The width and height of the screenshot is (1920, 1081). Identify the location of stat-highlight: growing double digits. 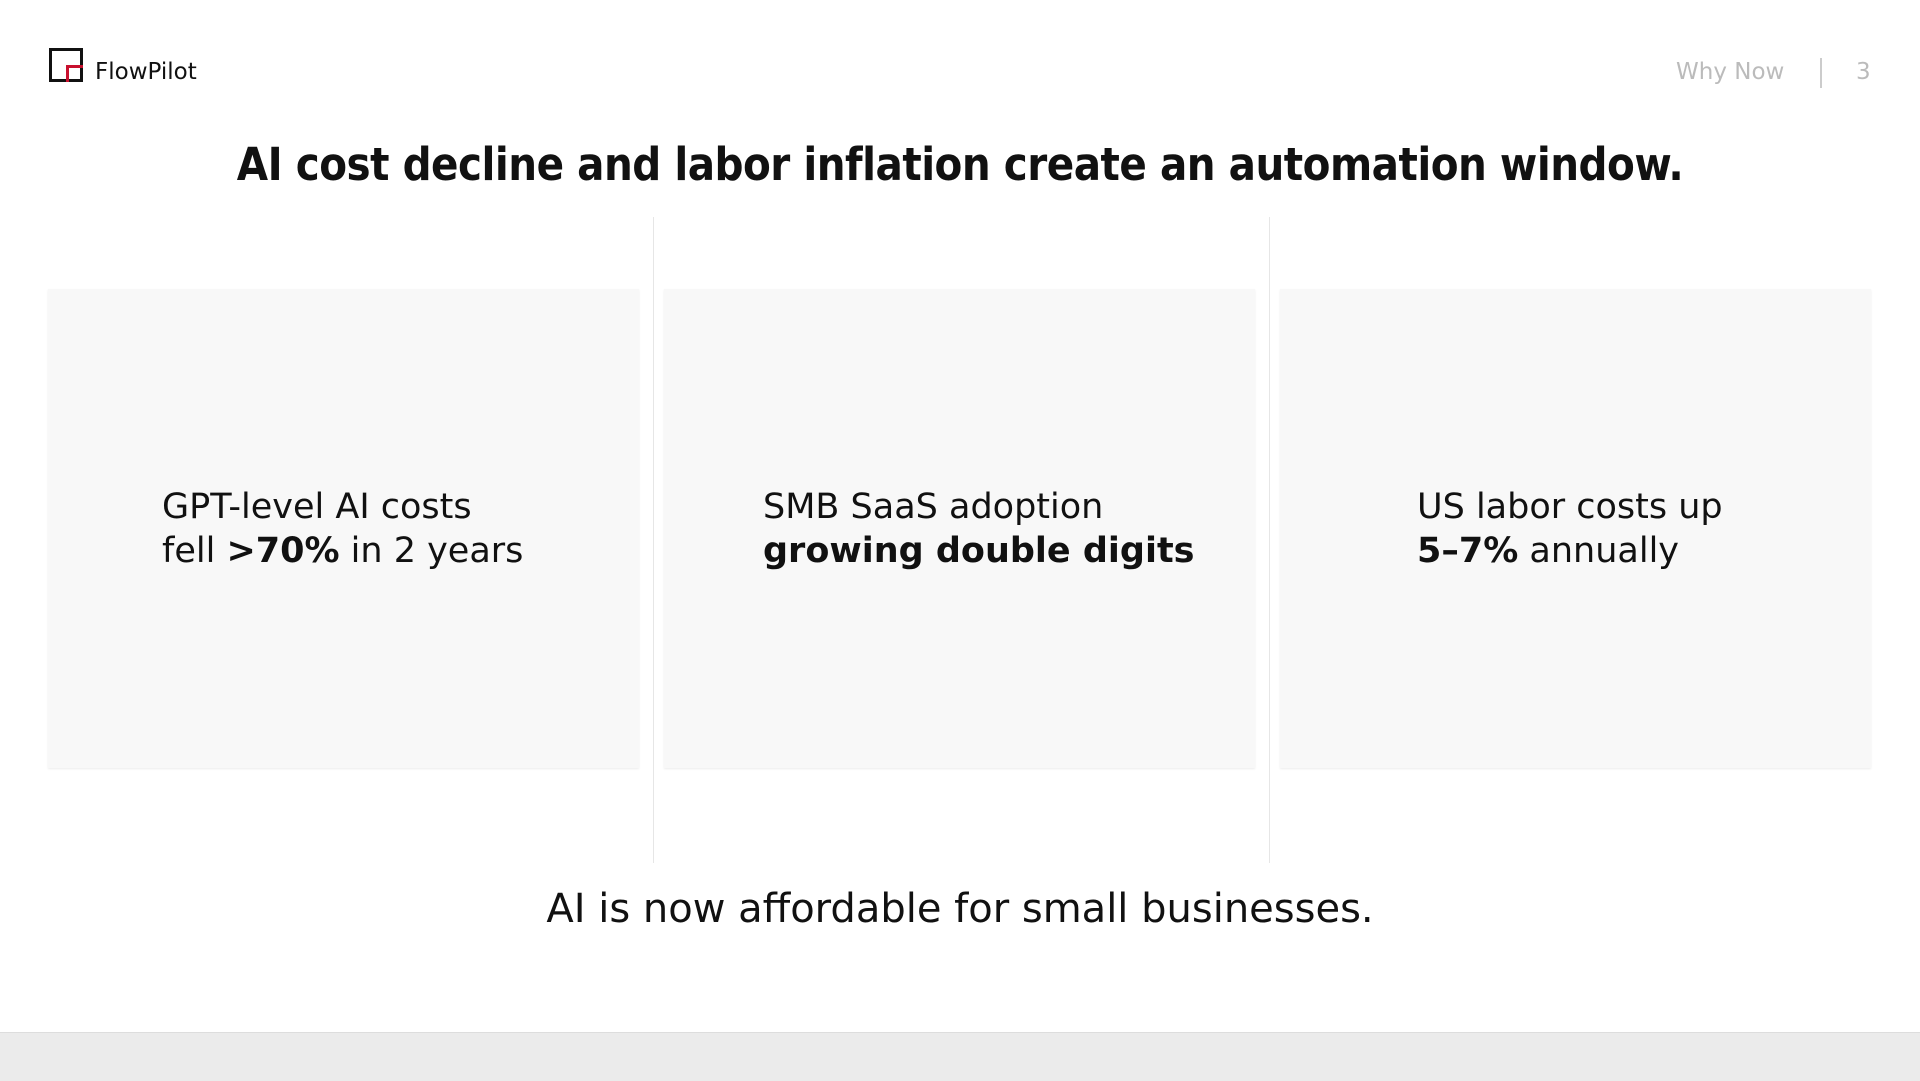
(979, 551).